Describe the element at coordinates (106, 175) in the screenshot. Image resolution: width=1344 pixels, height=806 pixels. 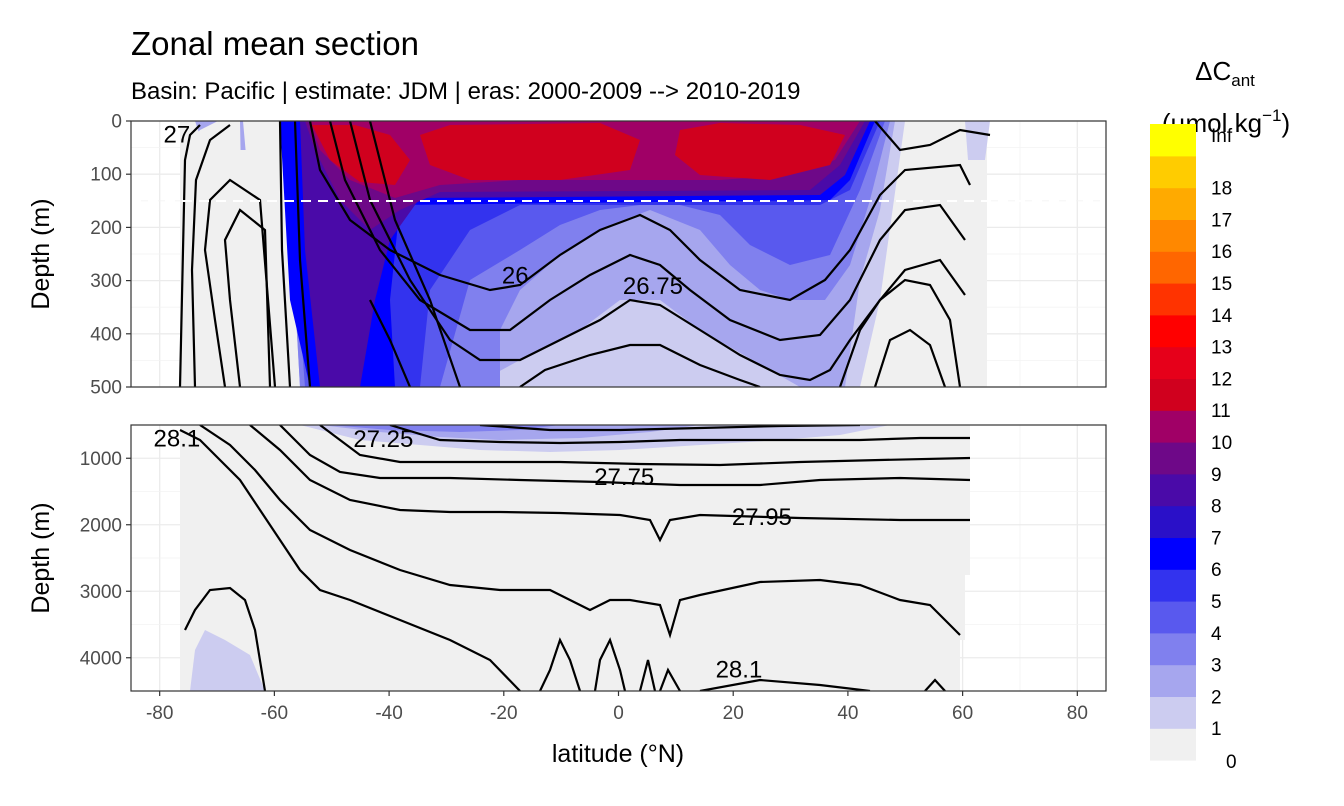
I see `y-tick-label: 100` at that location.